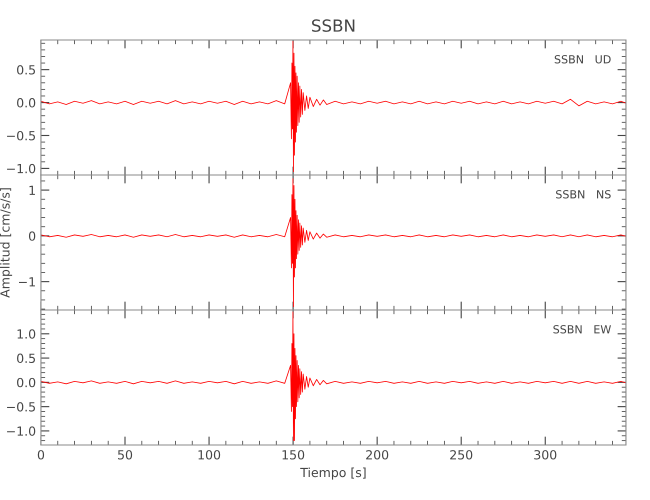  What do you see at coordinates (41, 455) in the screenshot?
I see `x-tick-label: 0` at bounding box center [41, 455].